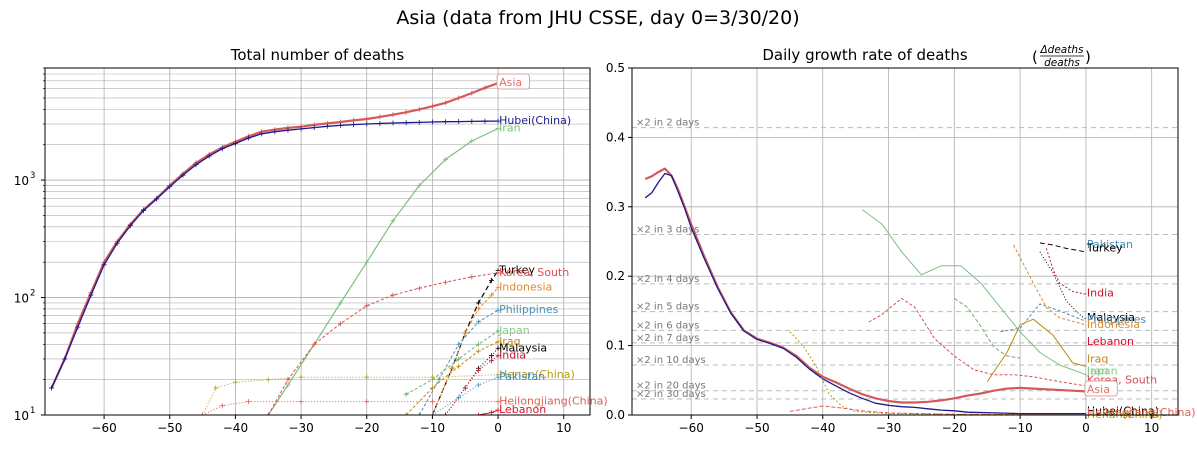 The image size is (1197, 450). I want to click on y-tick-exponent: 3, so click(32, 176).